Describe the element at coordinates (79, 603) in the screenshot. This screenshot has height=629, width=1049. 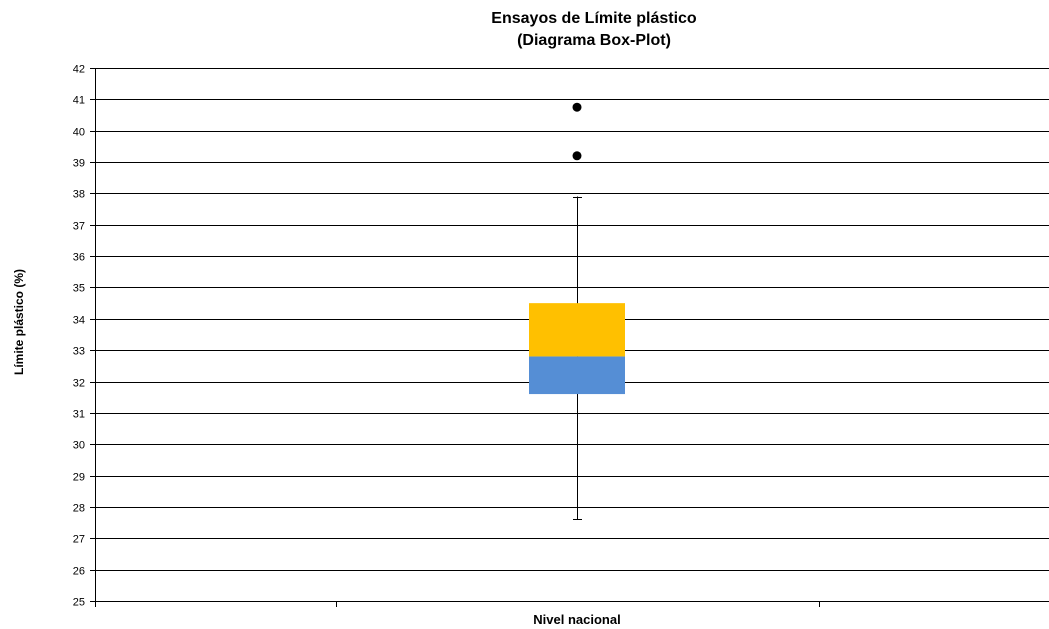
I see `y-tick-label: 25` at that location.